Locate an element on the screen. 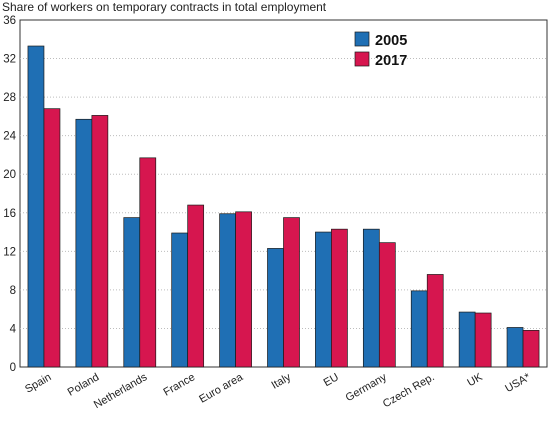  x-tick-label: UK is located at coordinates (475, 380).